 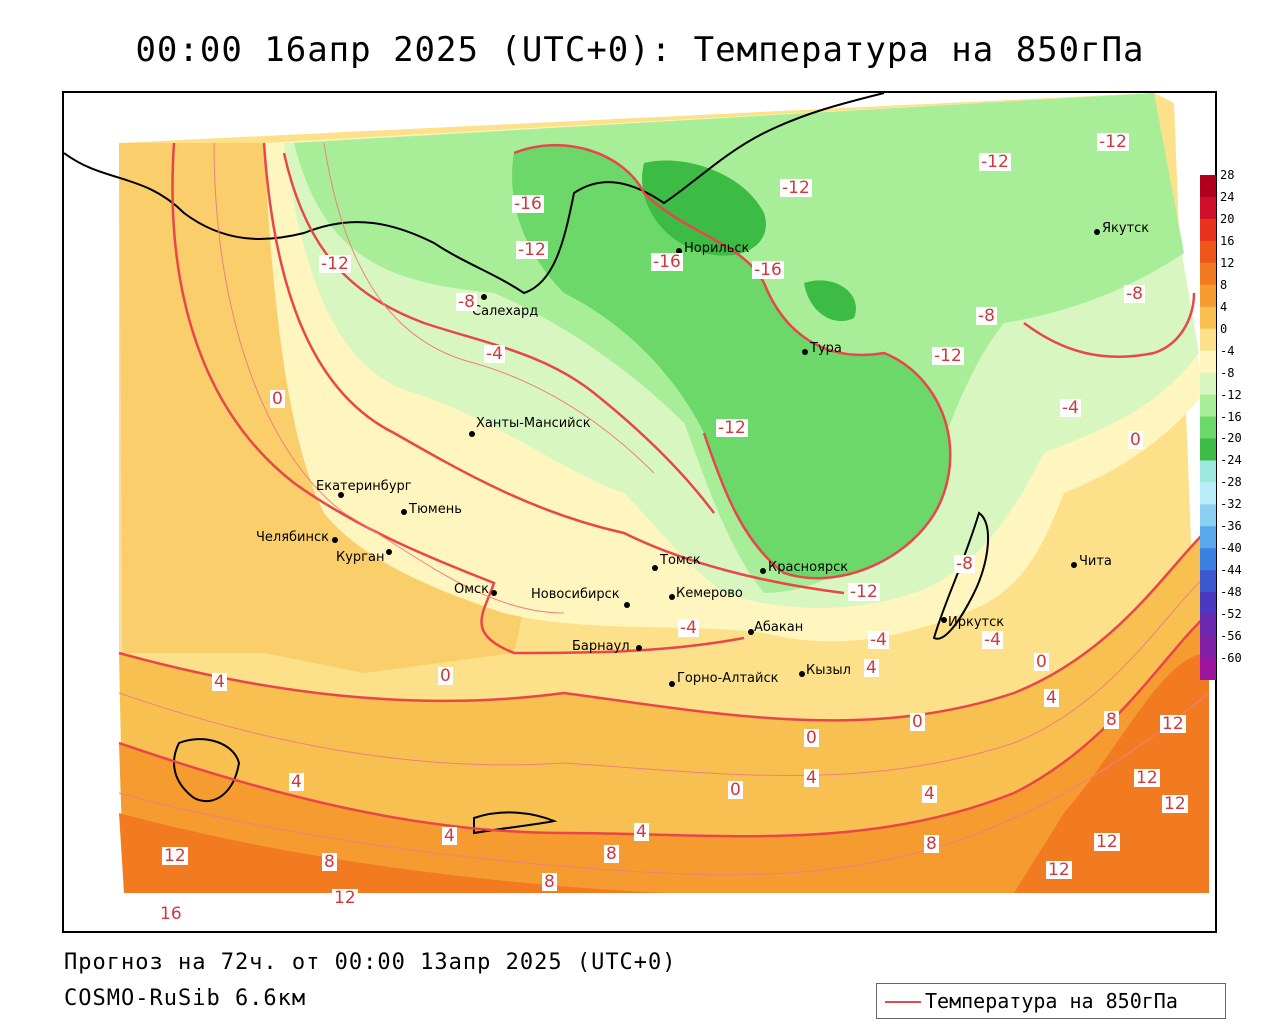 What do you see at coordinates (1227, 262) in the screenshot?
I see `colorbar-tick-label: 12` at bounding box center [1227, 262].